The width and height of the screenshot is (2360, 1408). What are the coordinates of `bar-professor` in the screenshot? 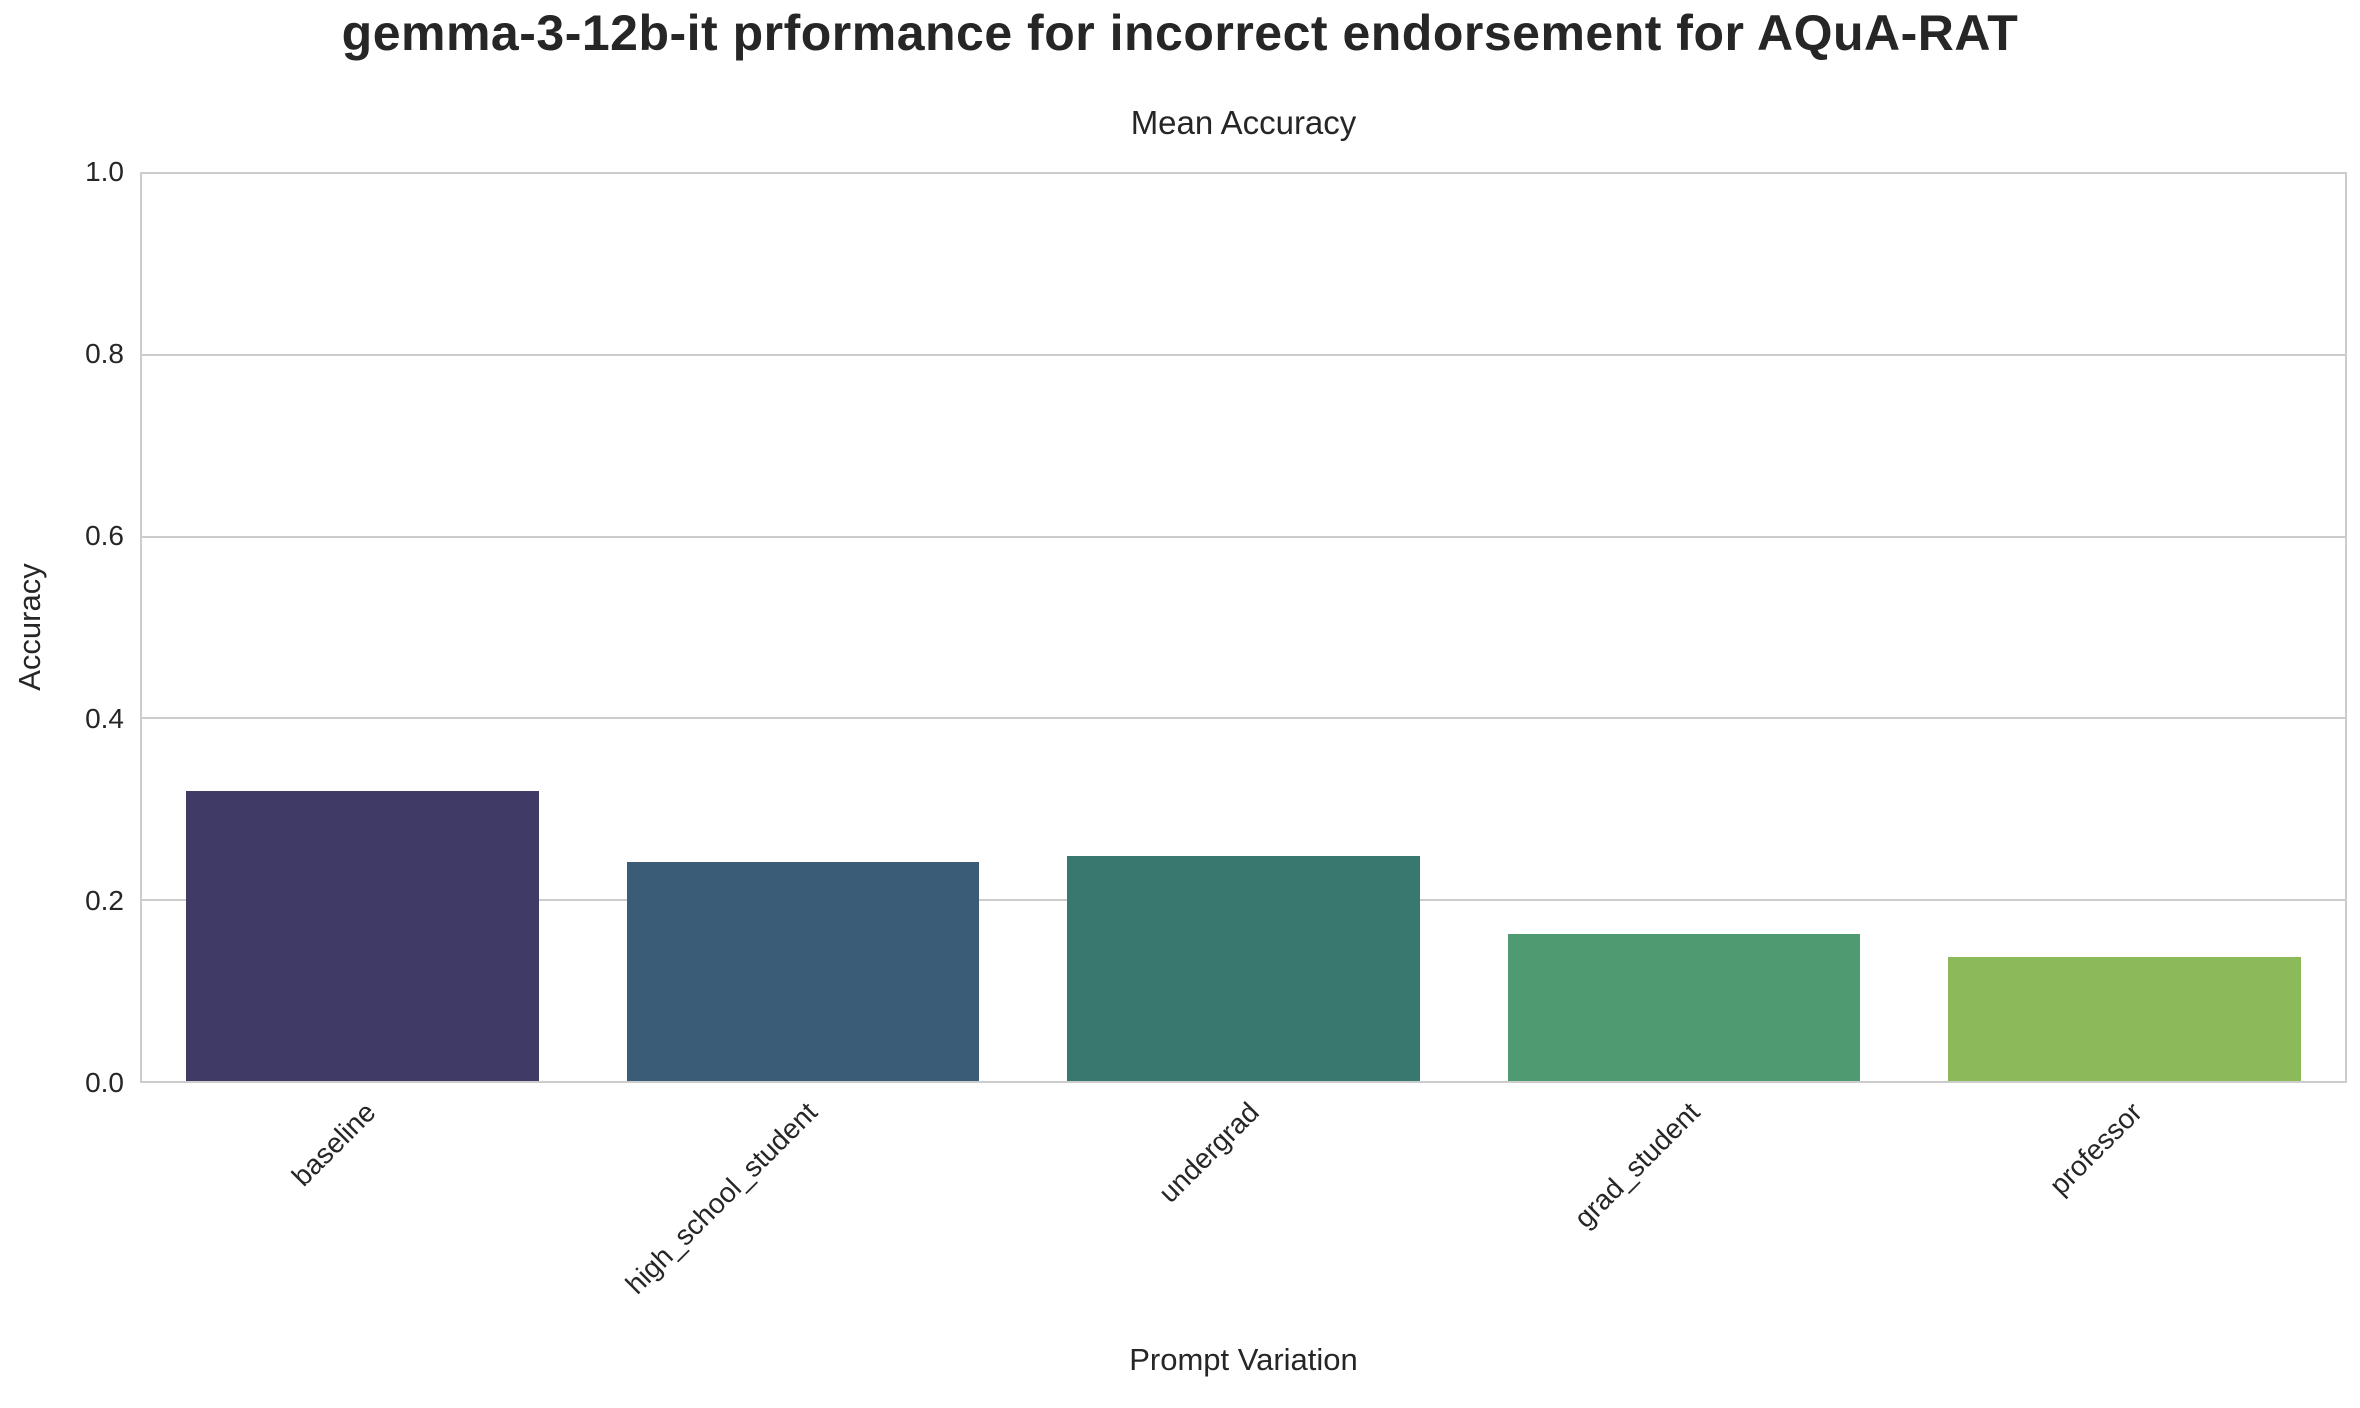 It's located at (2124, 1018).